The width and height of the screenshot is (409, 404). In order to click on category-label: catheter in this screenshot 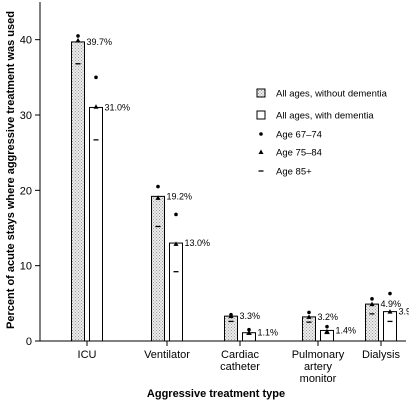, I will do `click(240, 367)`.